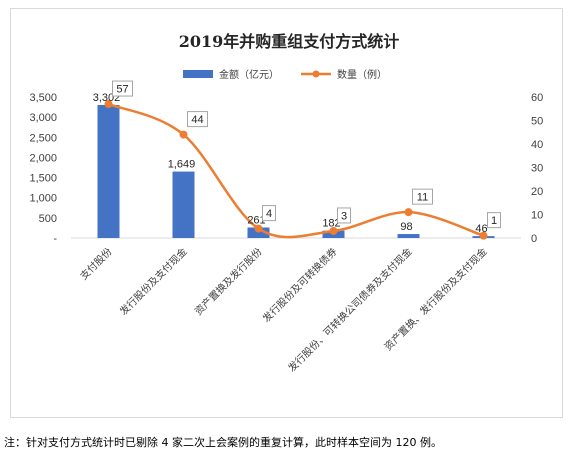 This screenshot has width=574, height=459. I want to click on y-right-tick-label: 20, so click(537, 192).